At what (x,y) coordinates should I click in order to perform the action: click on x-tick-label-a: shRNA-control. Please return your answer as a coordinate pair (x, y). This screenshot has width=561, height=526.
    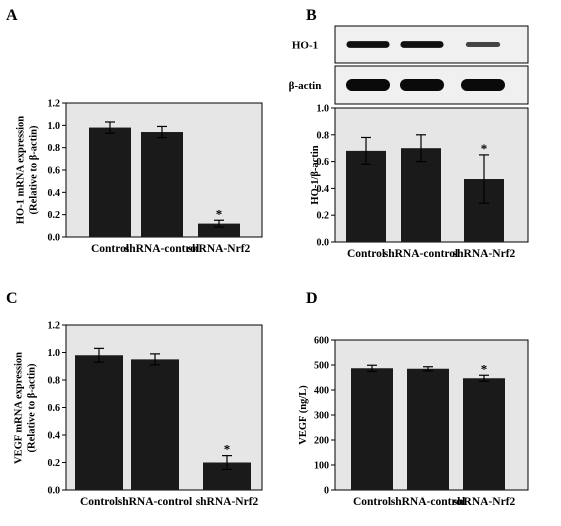
    Looking at the image, I should click on (162, 249).